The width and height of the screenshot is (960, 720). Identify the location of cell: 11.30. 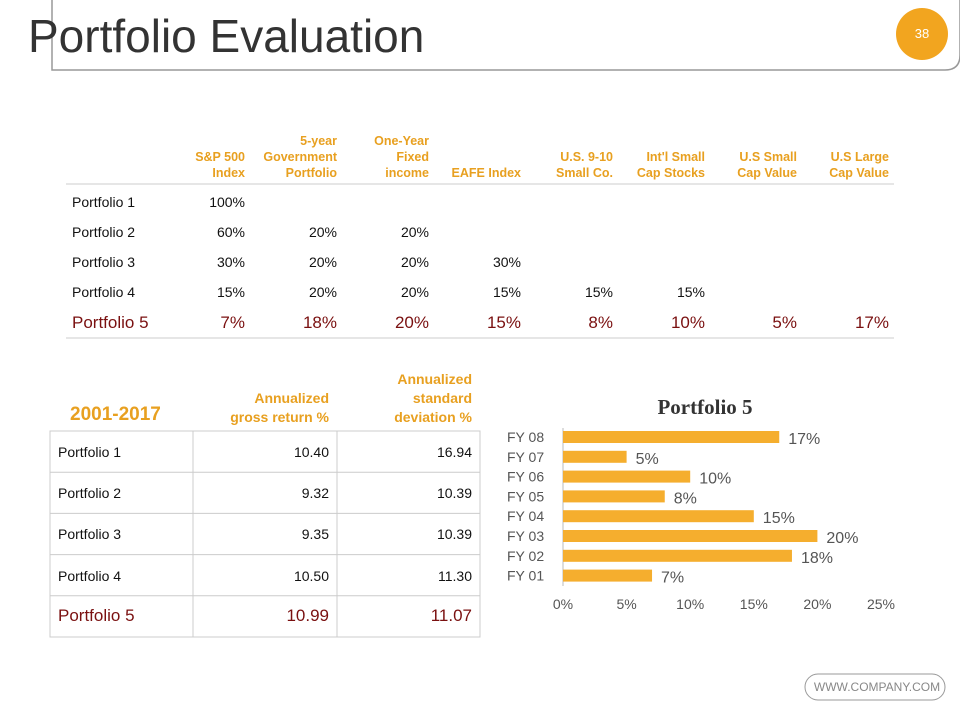
(455, 575).